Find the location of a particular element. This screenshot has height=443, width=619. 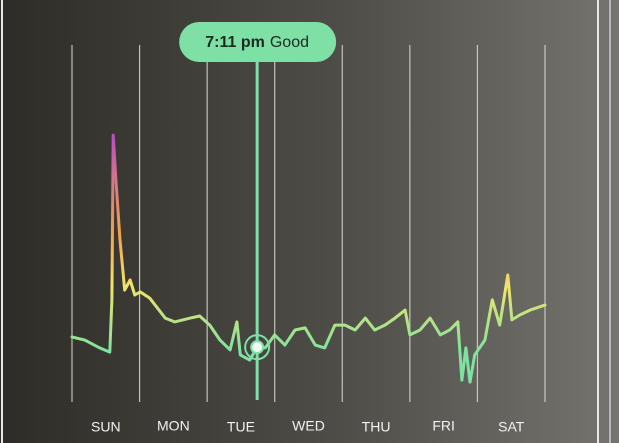

x-tick-label: SUN is located at coordinates (106, 427).